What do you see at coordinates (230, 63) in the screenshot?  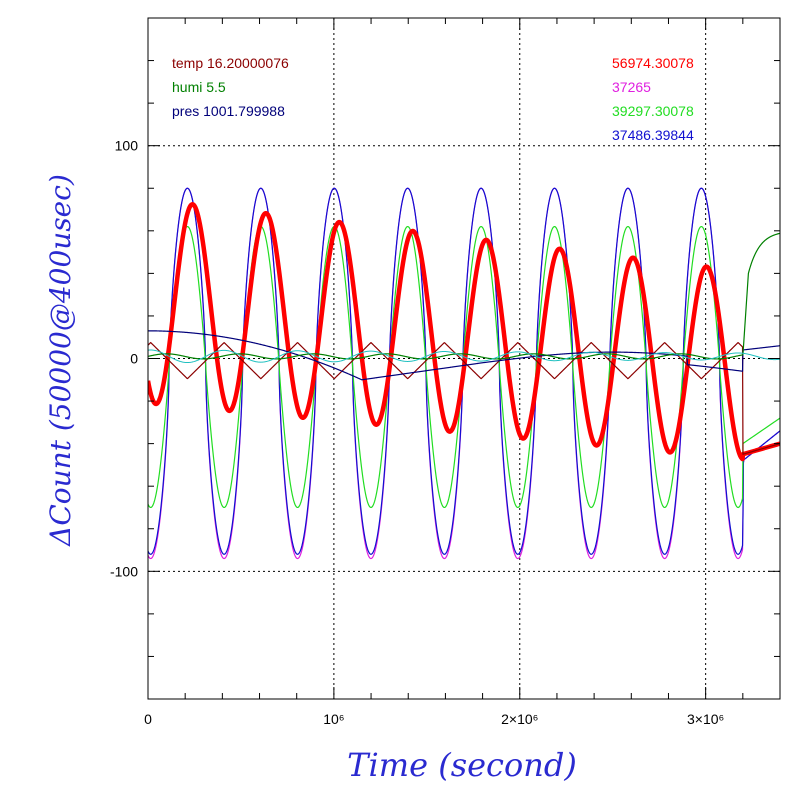 I see `legend-left-entry-0: temp 16.20000076` at bounding box center [230, 63].